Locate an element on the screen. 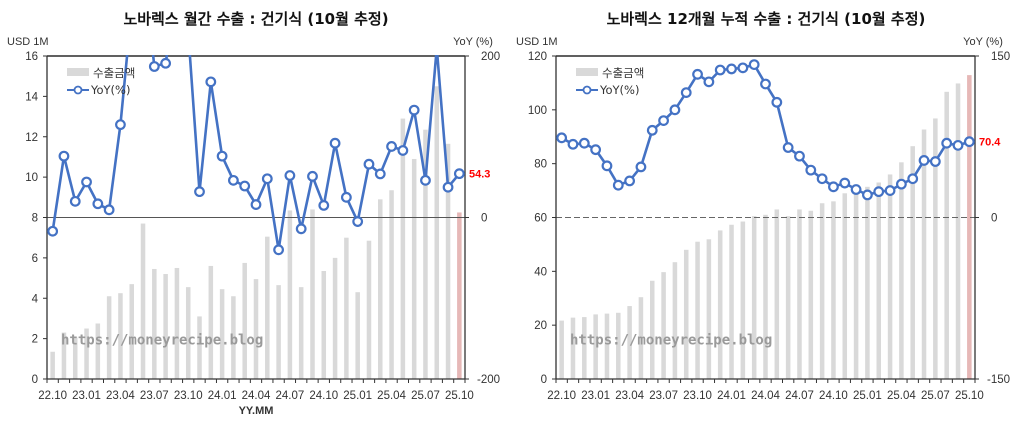 The height and width of the screenshot is (439, 1024). x-tick-label: 23.10 is located at coordinates (697, 396).